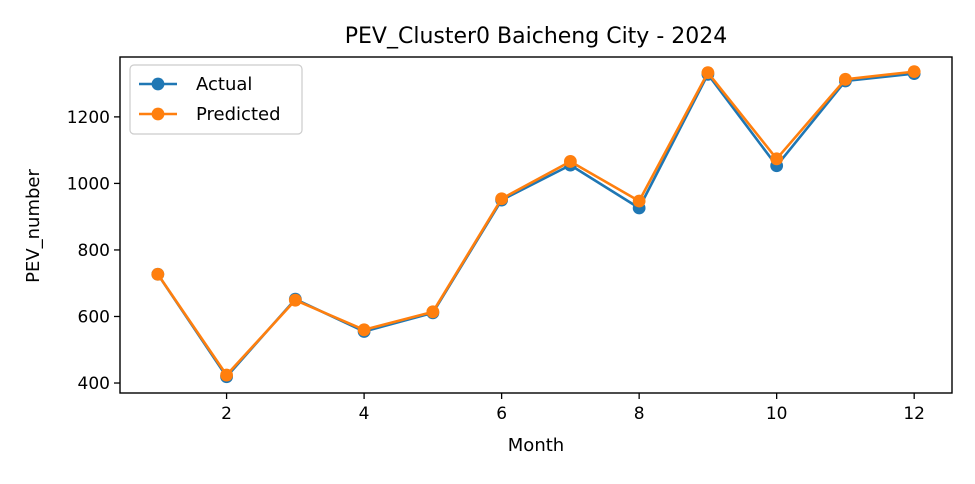 The height and width of the screenshot is (484, 975). What do you see at coordinates (158, 114) in the screenshot?
I see `legend-marker-predicted` at bounding box center [158, 114].